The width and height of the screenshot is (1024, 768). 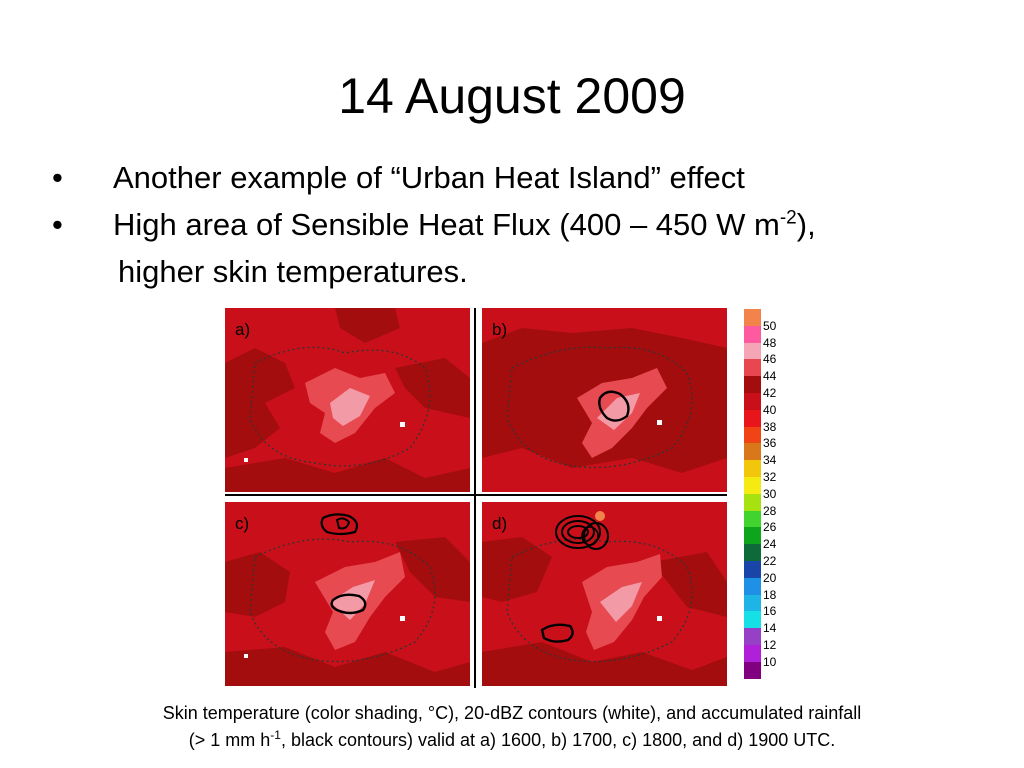 What do you see at coordinates (770, 342) in the screenshot?
I see `legend-tick-label: 48` at bounding box center [770, 342].